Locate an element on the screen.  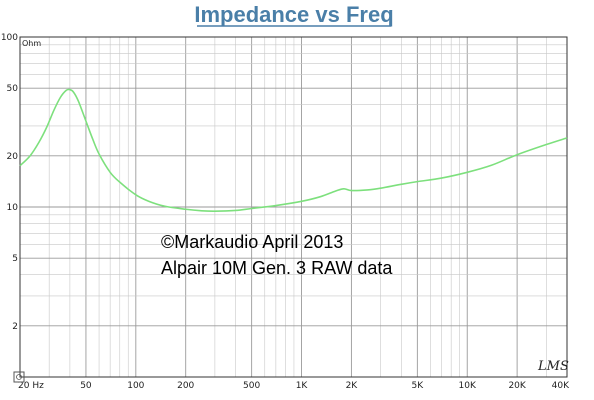
x-tick-label: 5K is located at coordinates (418, 386).